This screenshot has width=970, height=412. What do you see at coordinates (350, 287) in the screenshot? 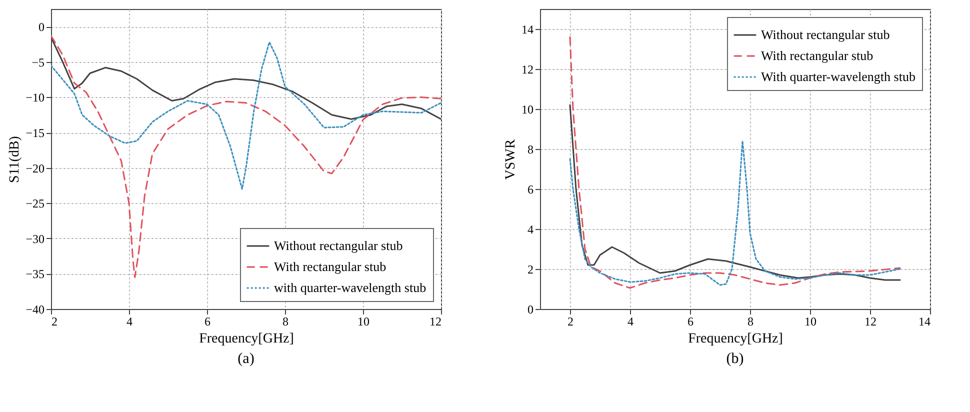
I see `legend-label: with quarter-wavelength stub` at bounding box center [350, 287].